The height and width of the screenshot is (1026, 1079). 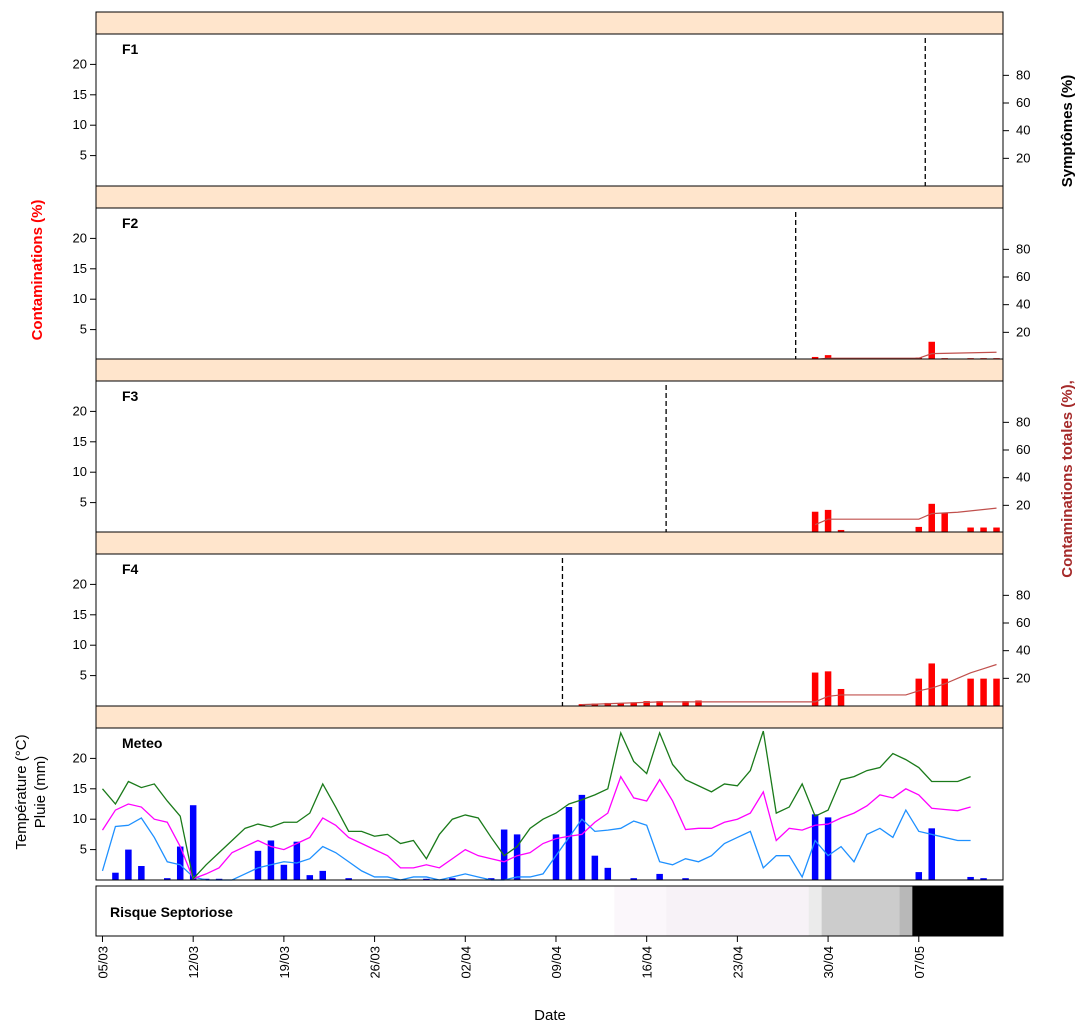 I want to click on panel-f1: F1 5 10 15 20 20 40 60 80, so click(x=551, y=112).